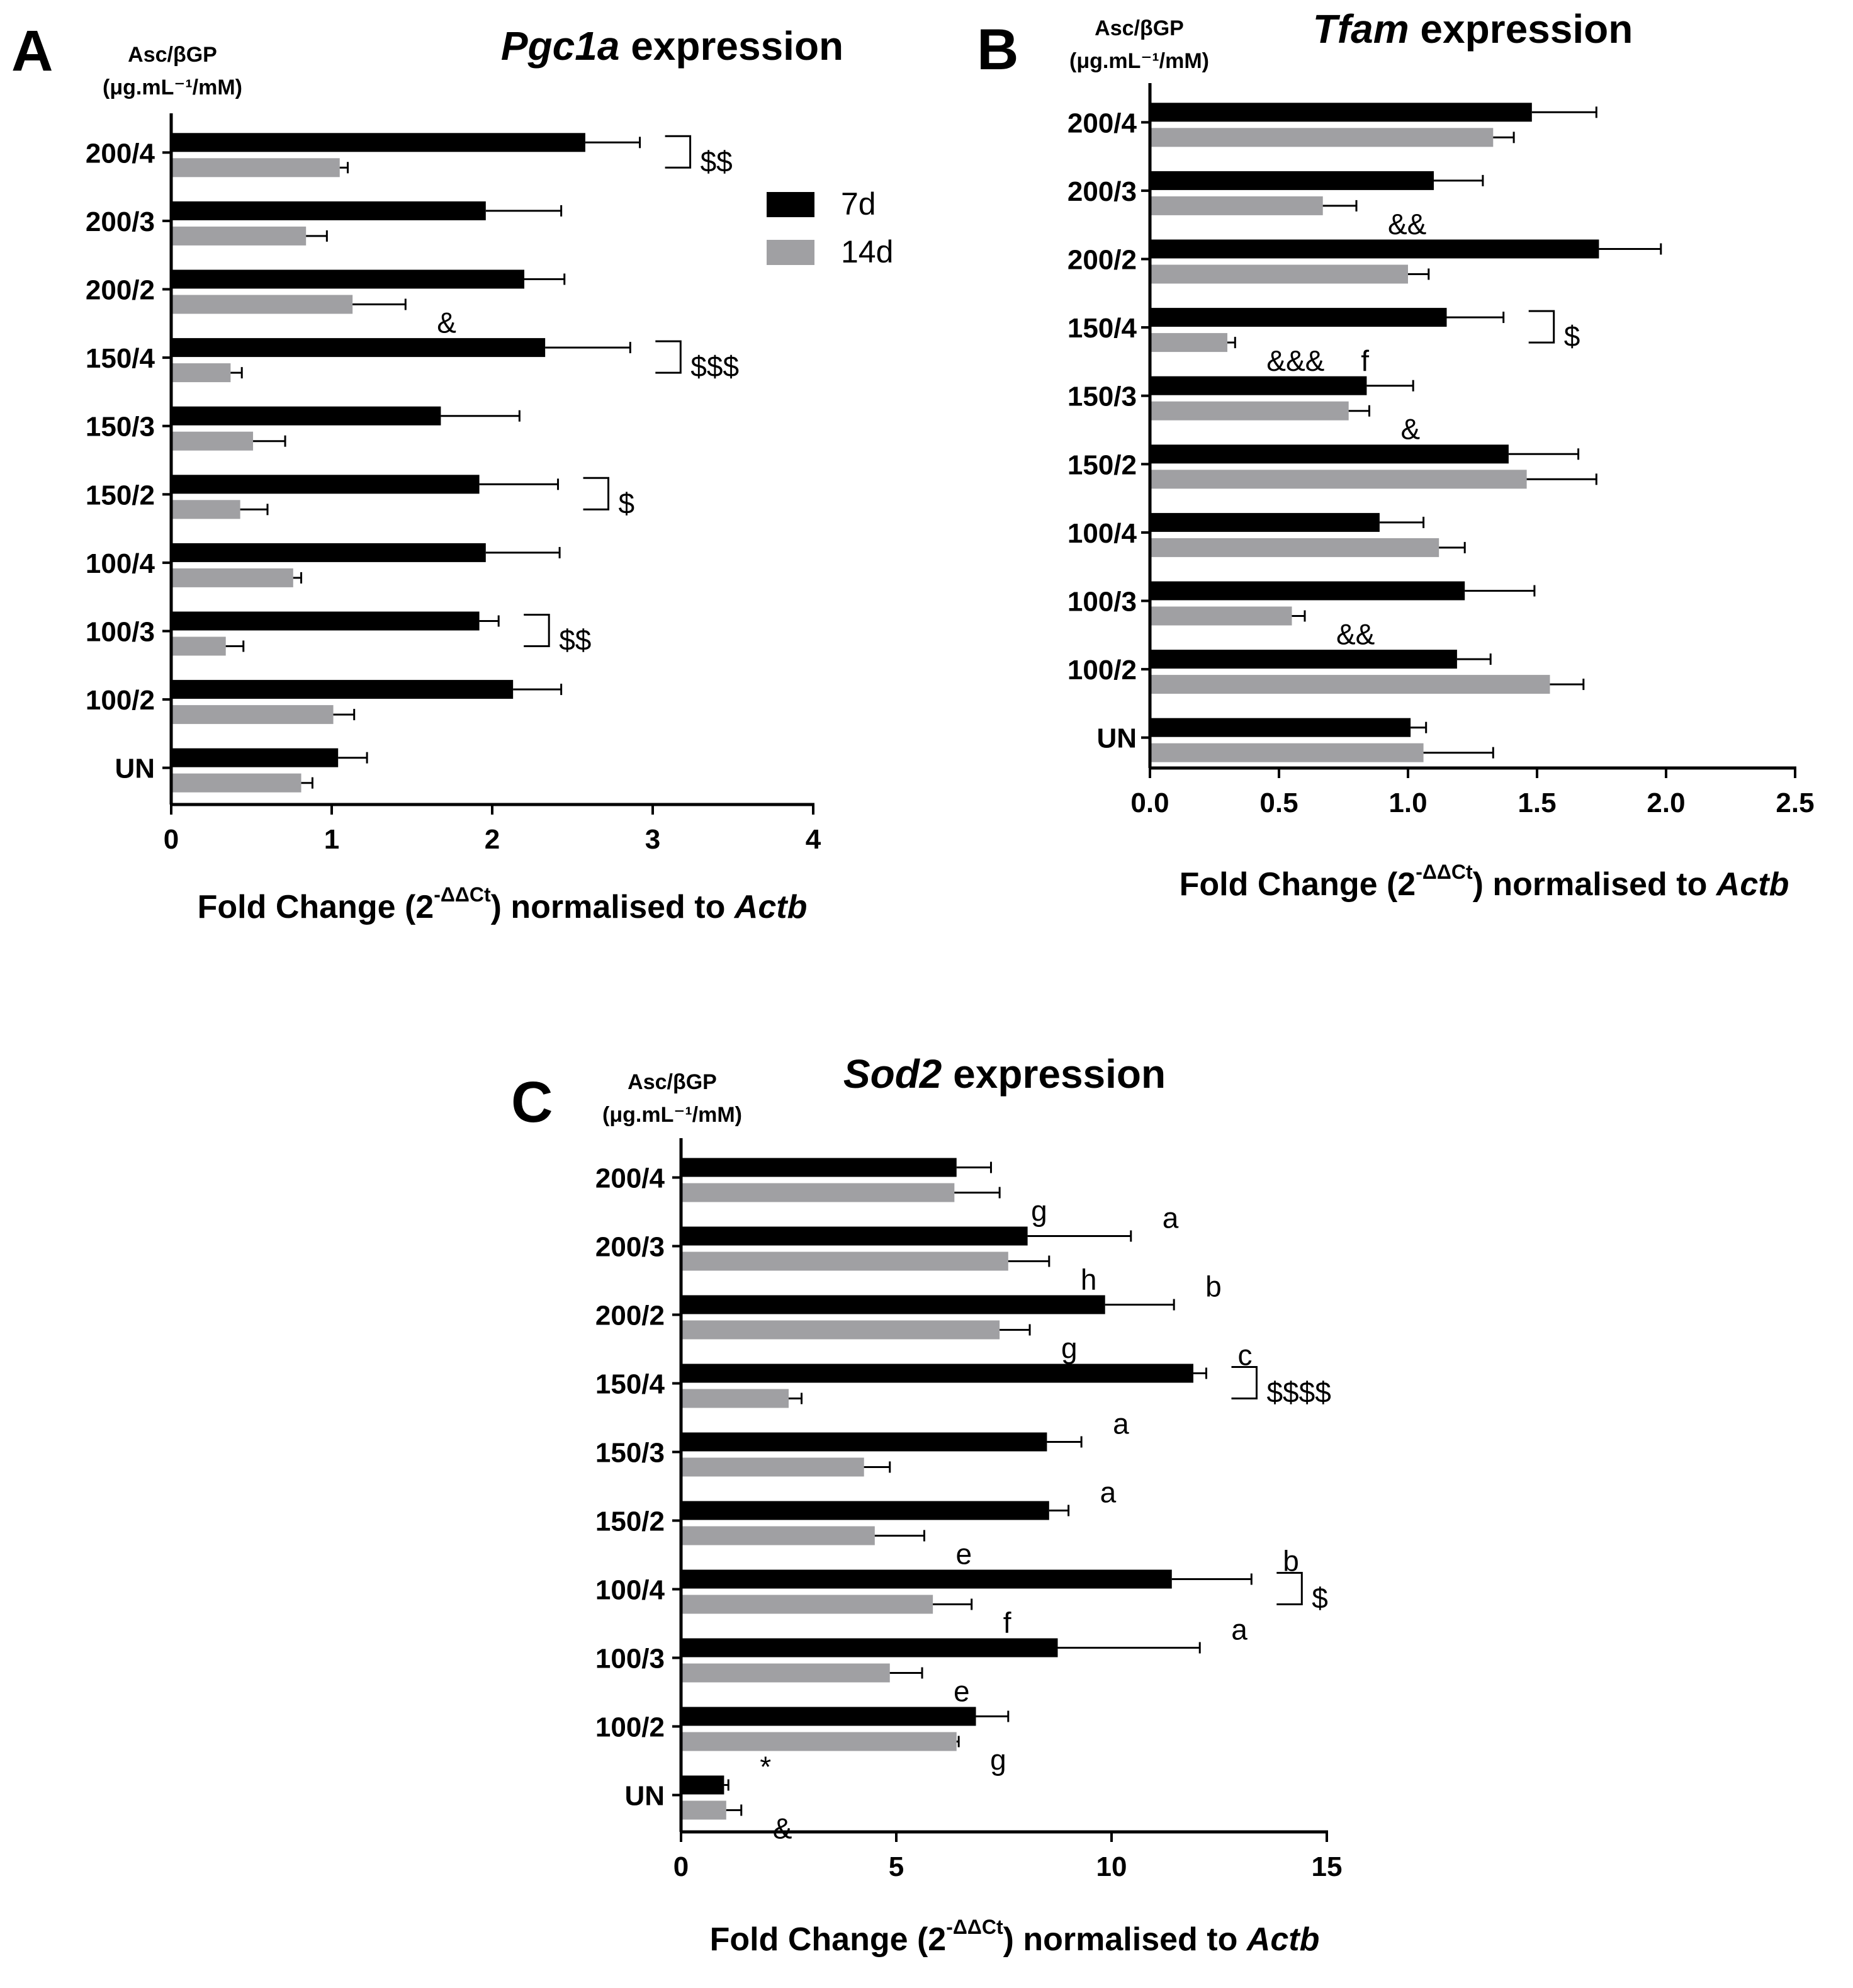  Describe the element at coordinates (1294, 547) in the screenshot. I see `bar-14d-100/4` at that location.